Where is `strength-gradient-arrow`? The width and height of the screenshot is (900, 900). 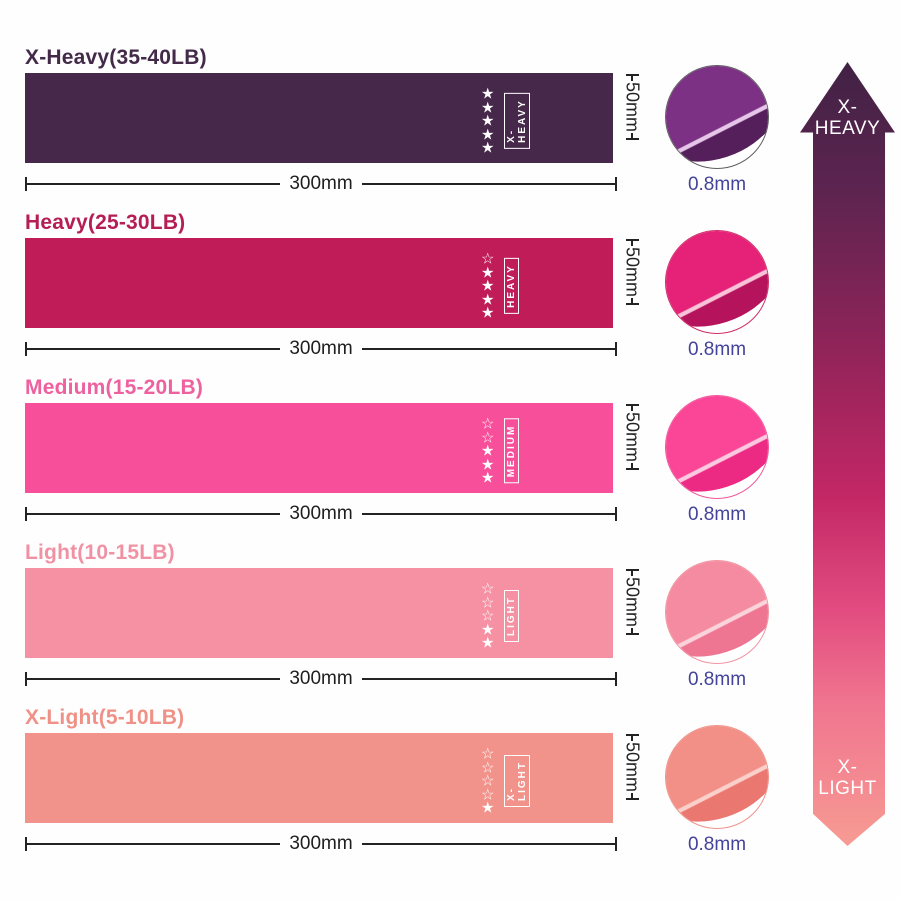 strength-gradient-arrow is located at coordinates (847, 454).